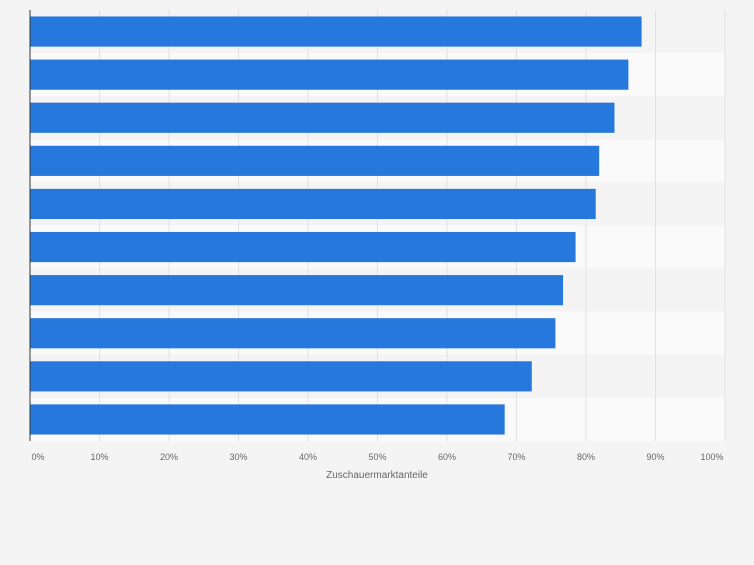 The width and height of the screenshot is (754, 565). I want to click on x-axis-label: Zuschauermarktanteile, so click(377, 475).